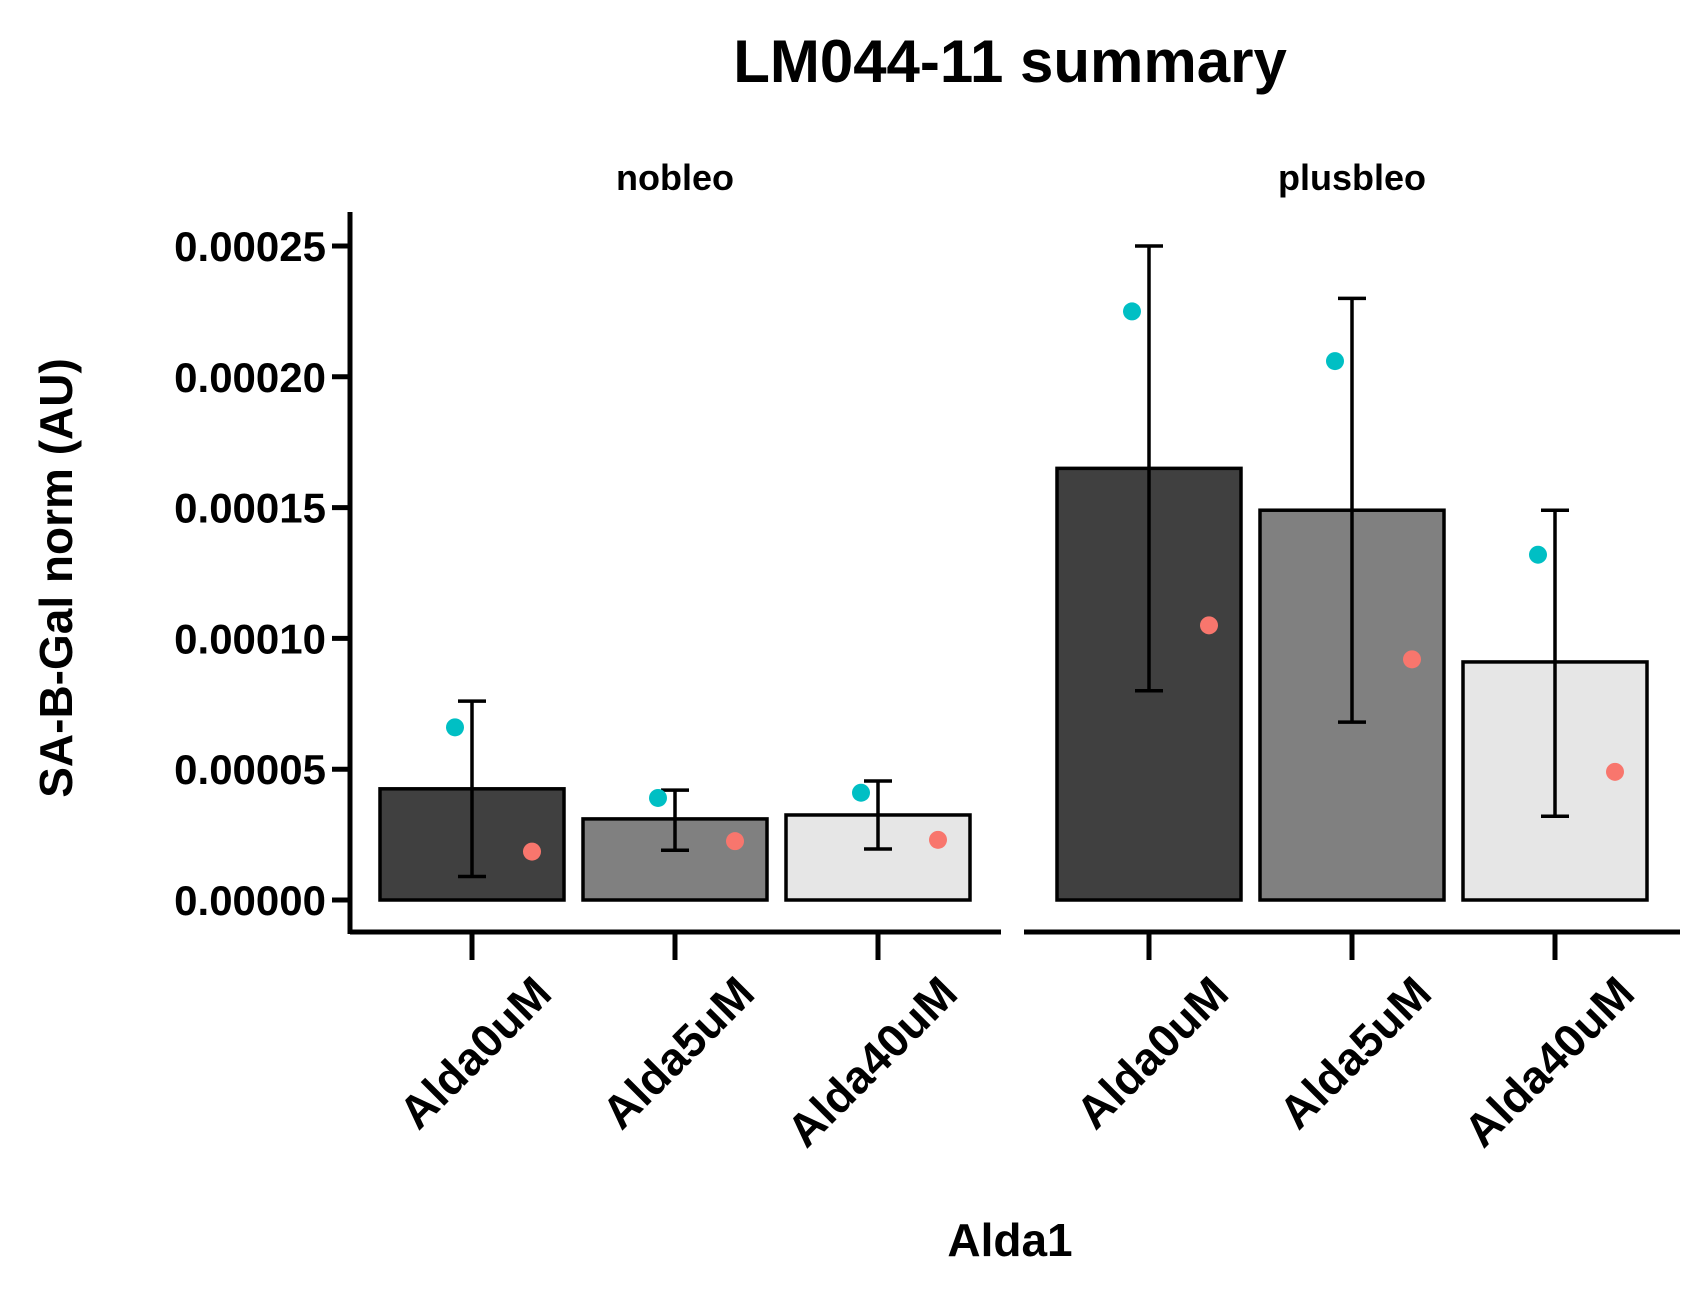 This screenshot has width=1690, height=1300. Describe the element at coordinates (675, 177) in the screenshot. I see `panel-title-nobleo: nobleo` at that location.